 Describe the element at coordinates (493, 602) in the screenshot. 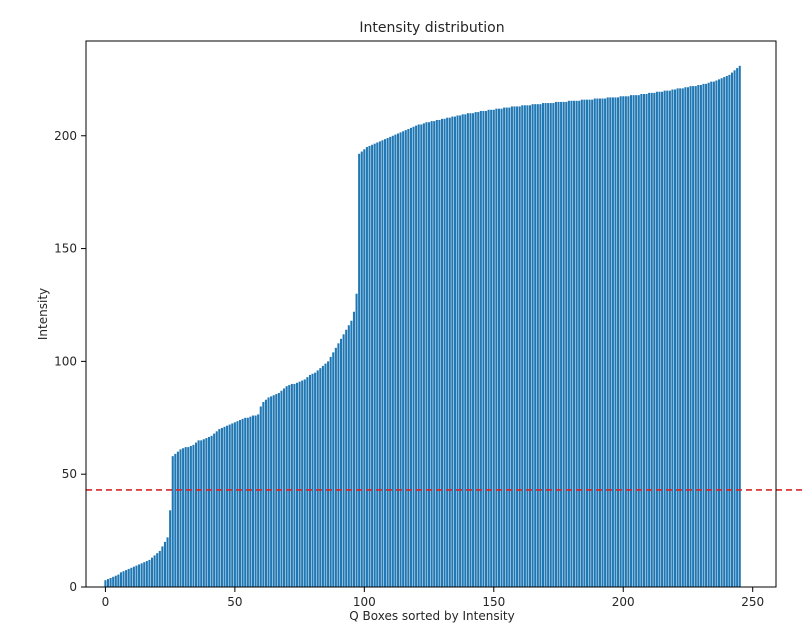

I see `x-tick-label: 150` at that location.